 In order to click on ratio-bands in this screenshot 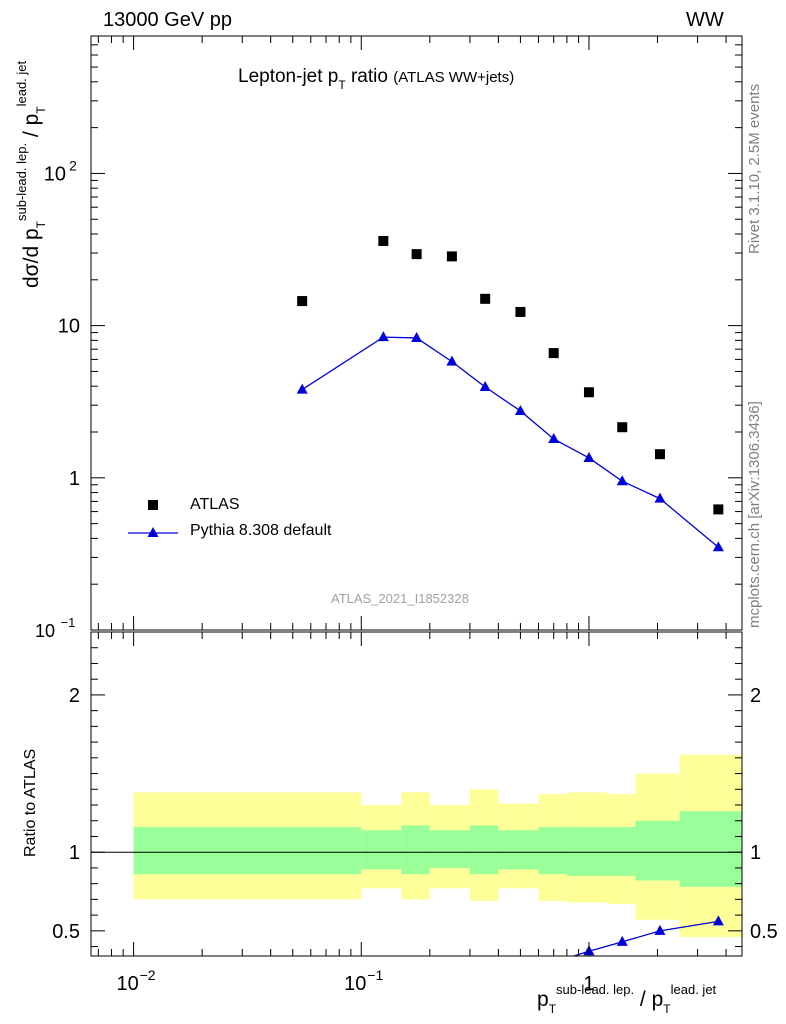, I will do `click(437, 846)`.